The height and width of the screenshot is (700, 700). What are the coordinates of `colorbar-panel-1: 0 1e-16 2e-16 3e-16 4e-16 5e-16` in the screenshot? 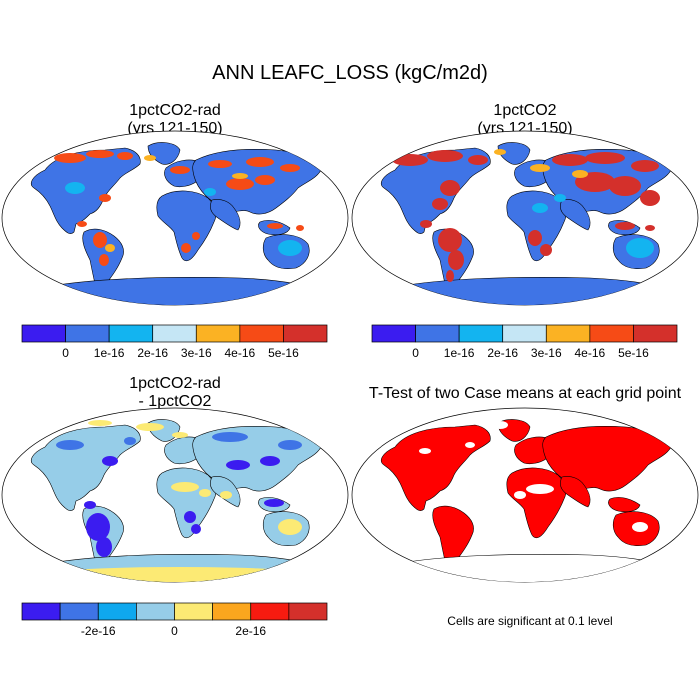 It's located at (174, 342).